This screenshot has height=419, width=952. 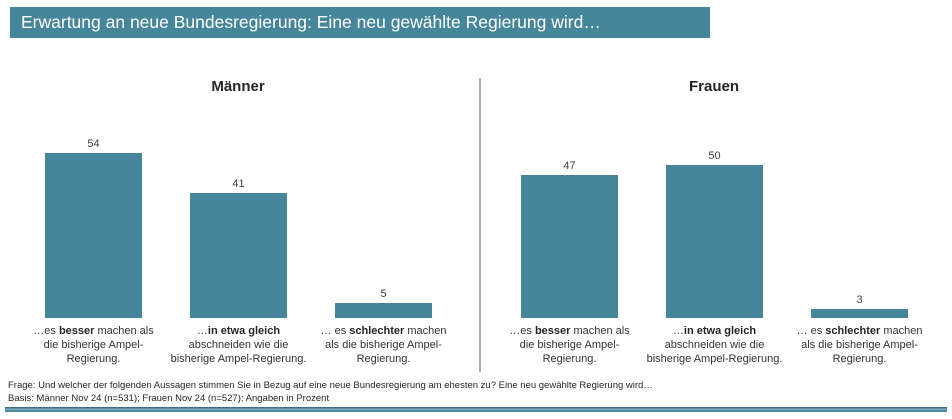 What do you see at coordinates (383, 209) in the screenshot?
I see `bar-group-schlechter: 5` at bounding box center [383, 209].